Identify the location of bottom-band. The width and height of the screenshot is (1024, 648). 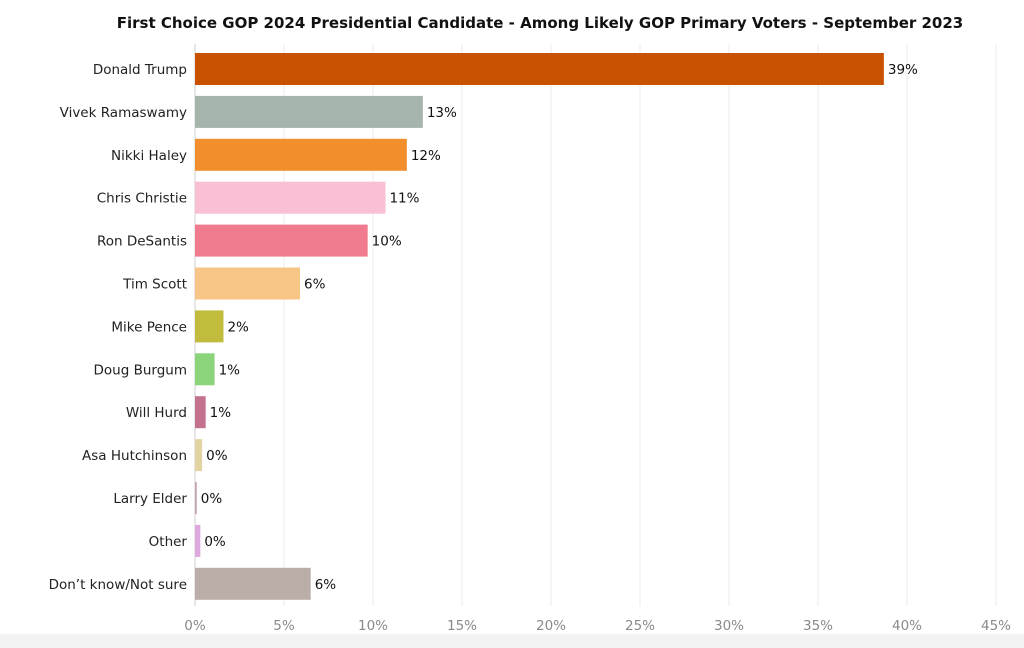
(512, 641).